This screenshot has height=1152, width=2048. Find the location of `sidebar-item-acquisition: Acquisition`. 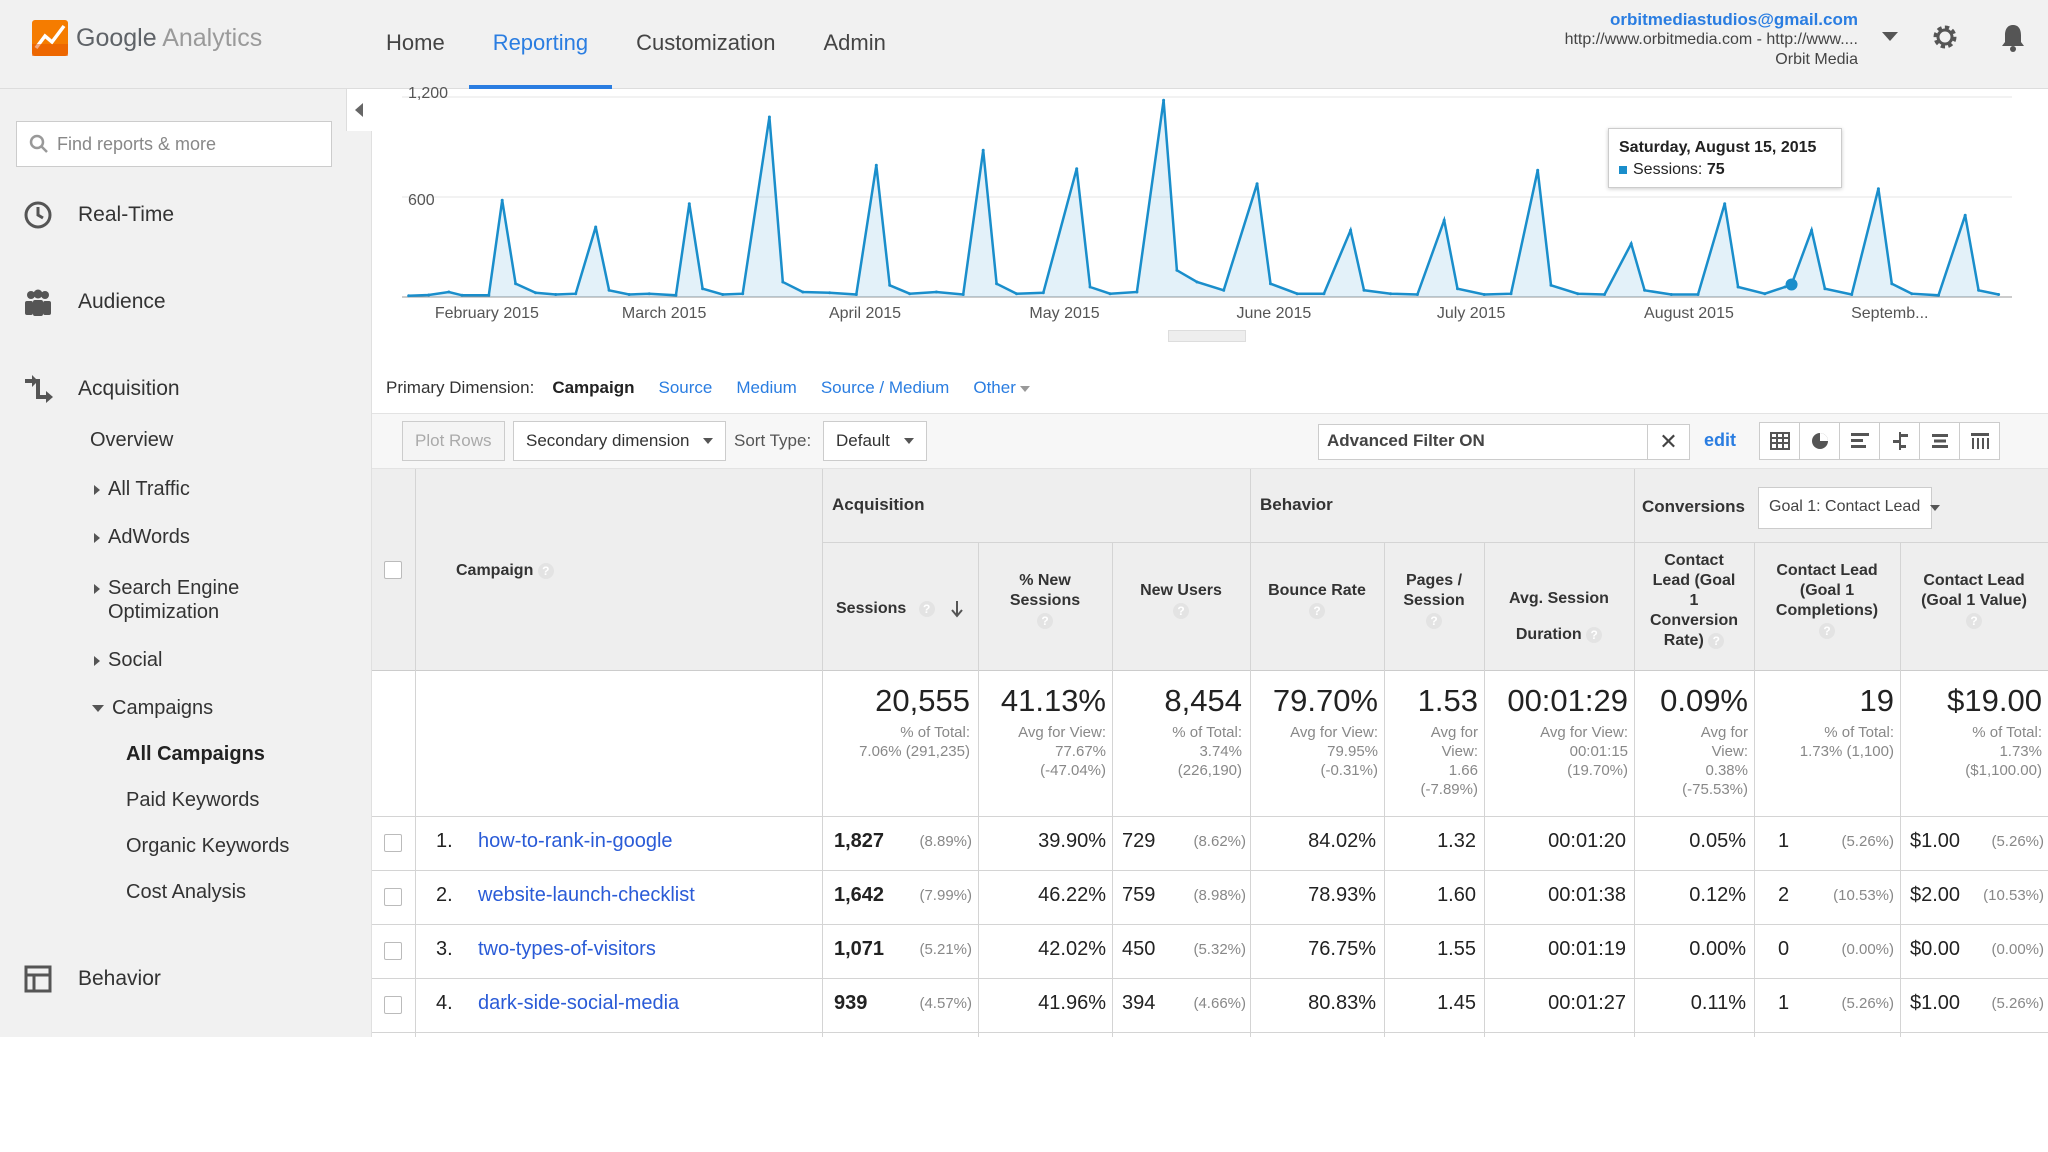

sidebar-item-acquisition: Acquisition is located at coordinates (173, 389).